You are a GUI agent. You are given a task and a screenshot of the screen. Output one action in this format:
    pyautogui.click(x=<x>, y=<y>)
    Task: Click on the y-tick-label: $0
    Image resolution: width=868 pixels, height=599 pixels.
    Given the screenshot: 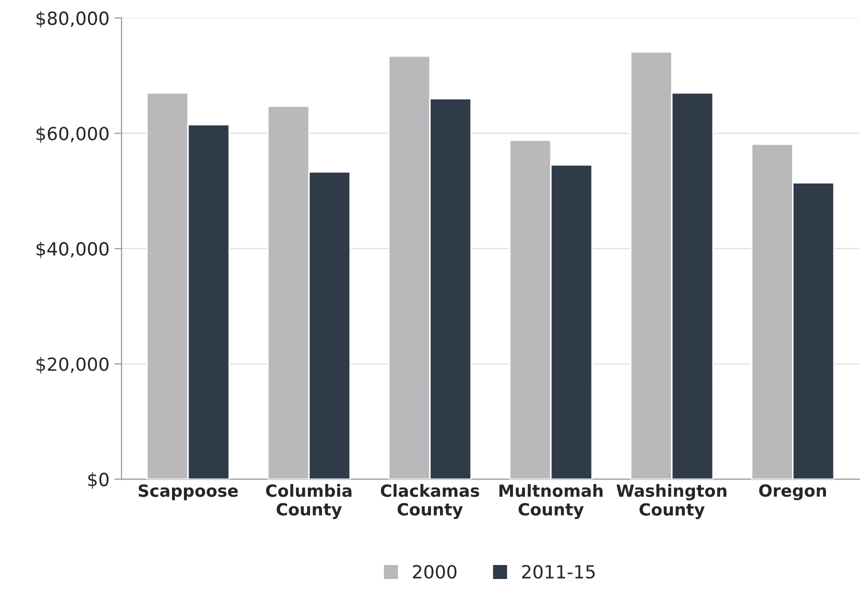 What is the action you would take?
    pyautogui.click(x=98, y=480)
    